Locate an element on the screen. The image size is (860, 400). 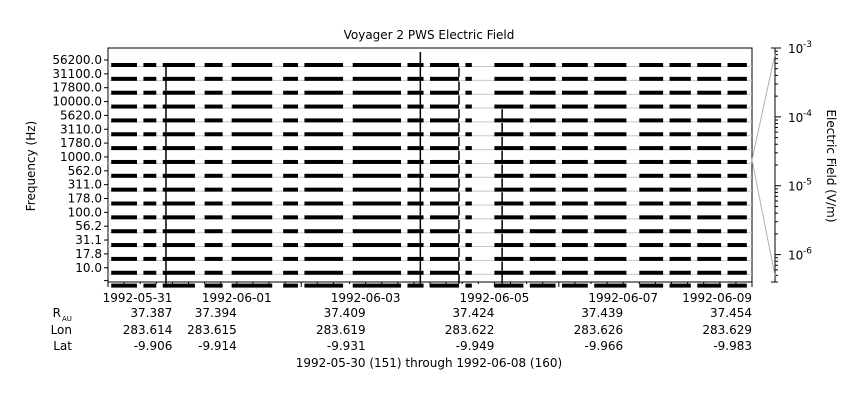
ephemeris-value: 283.626 is located at coordinates (599, 330).